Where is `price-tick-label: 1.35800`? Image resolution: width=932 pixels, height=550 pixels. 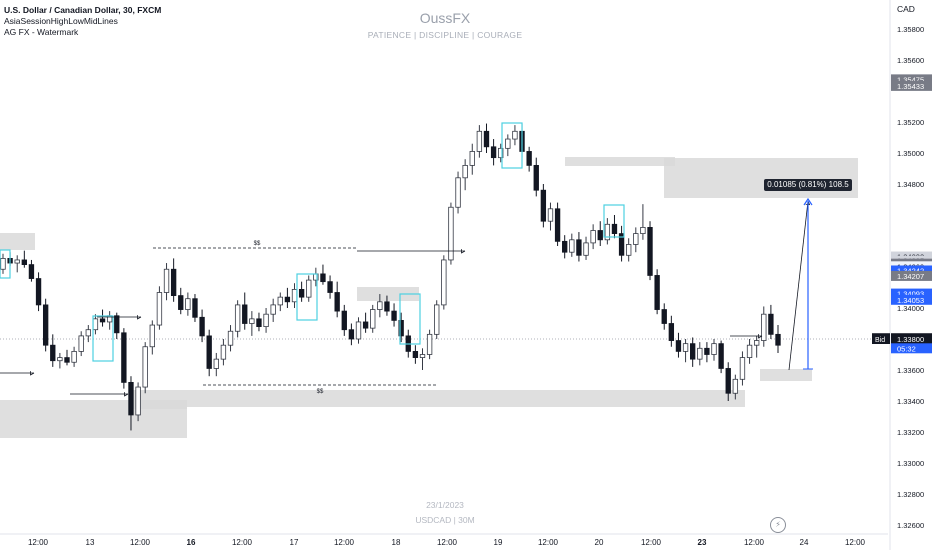
price-tick-label: 1.35800 is located at coordinates (910, 29).